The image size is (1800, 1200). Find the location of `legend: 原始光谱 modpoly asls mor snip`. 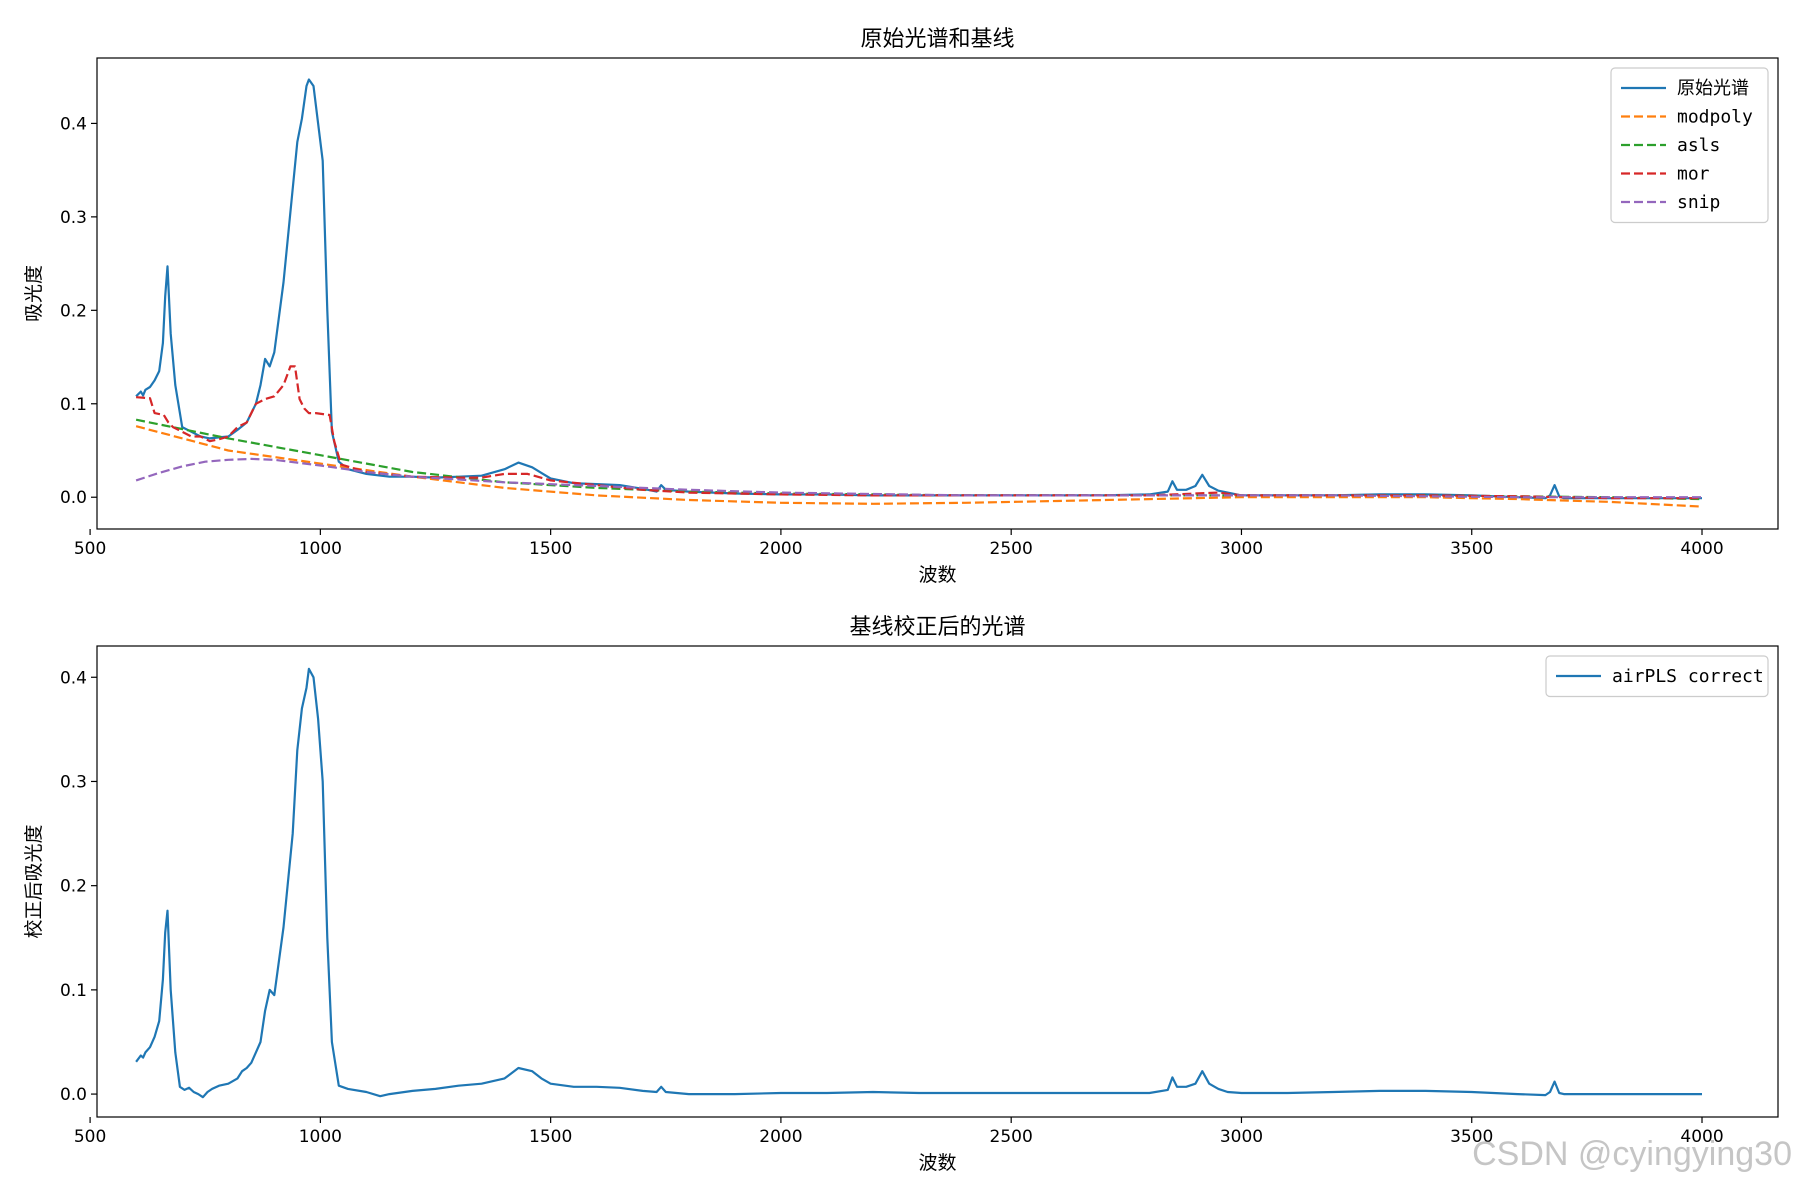

legend: 原始光谱 modpoly asls mor snip is located at coordinates (1689, 145).